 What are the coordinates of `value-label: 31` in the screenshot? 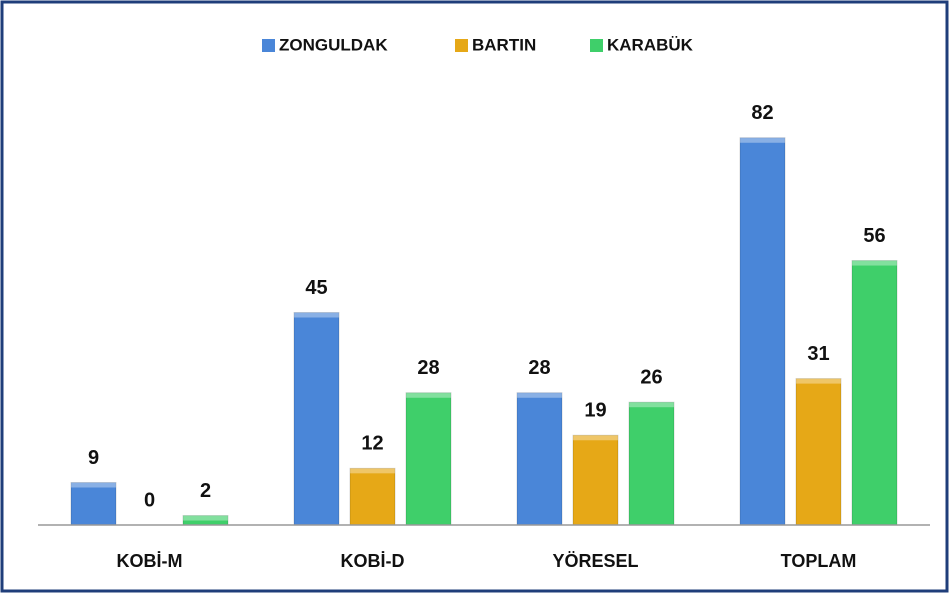 It's located at (818, 354).